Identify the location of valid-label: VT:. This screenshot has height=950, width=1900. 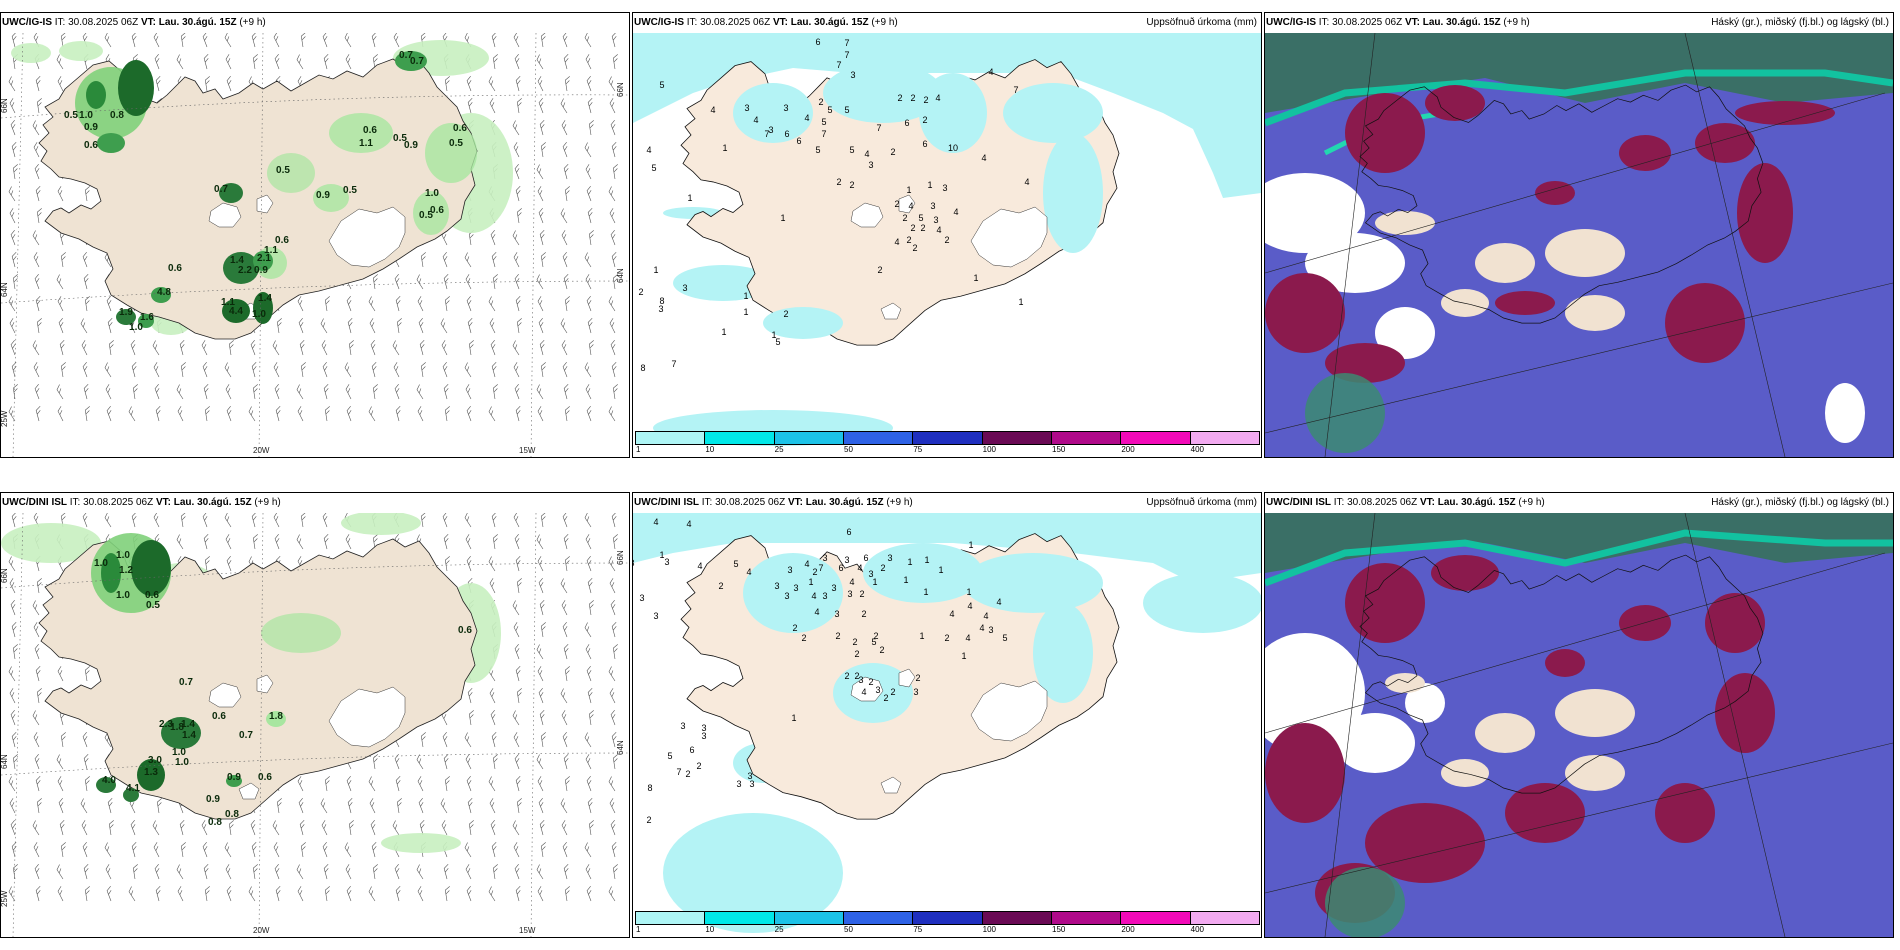
(1412, 22).